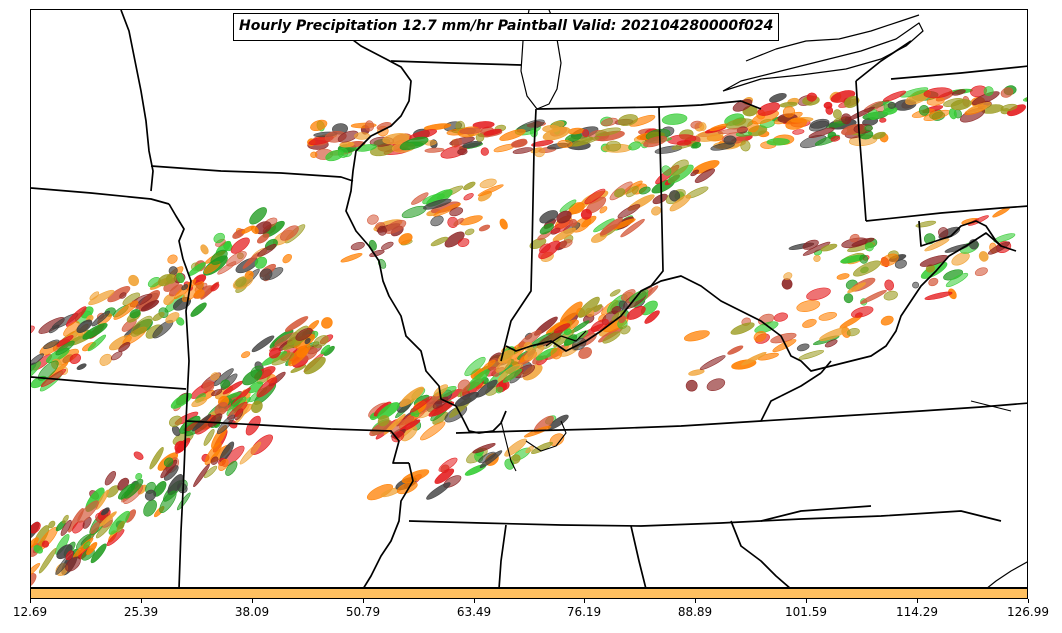 This screenshot has height=633, width=1062. I want to click on border-lake-erie-shore, so click(883, 61).